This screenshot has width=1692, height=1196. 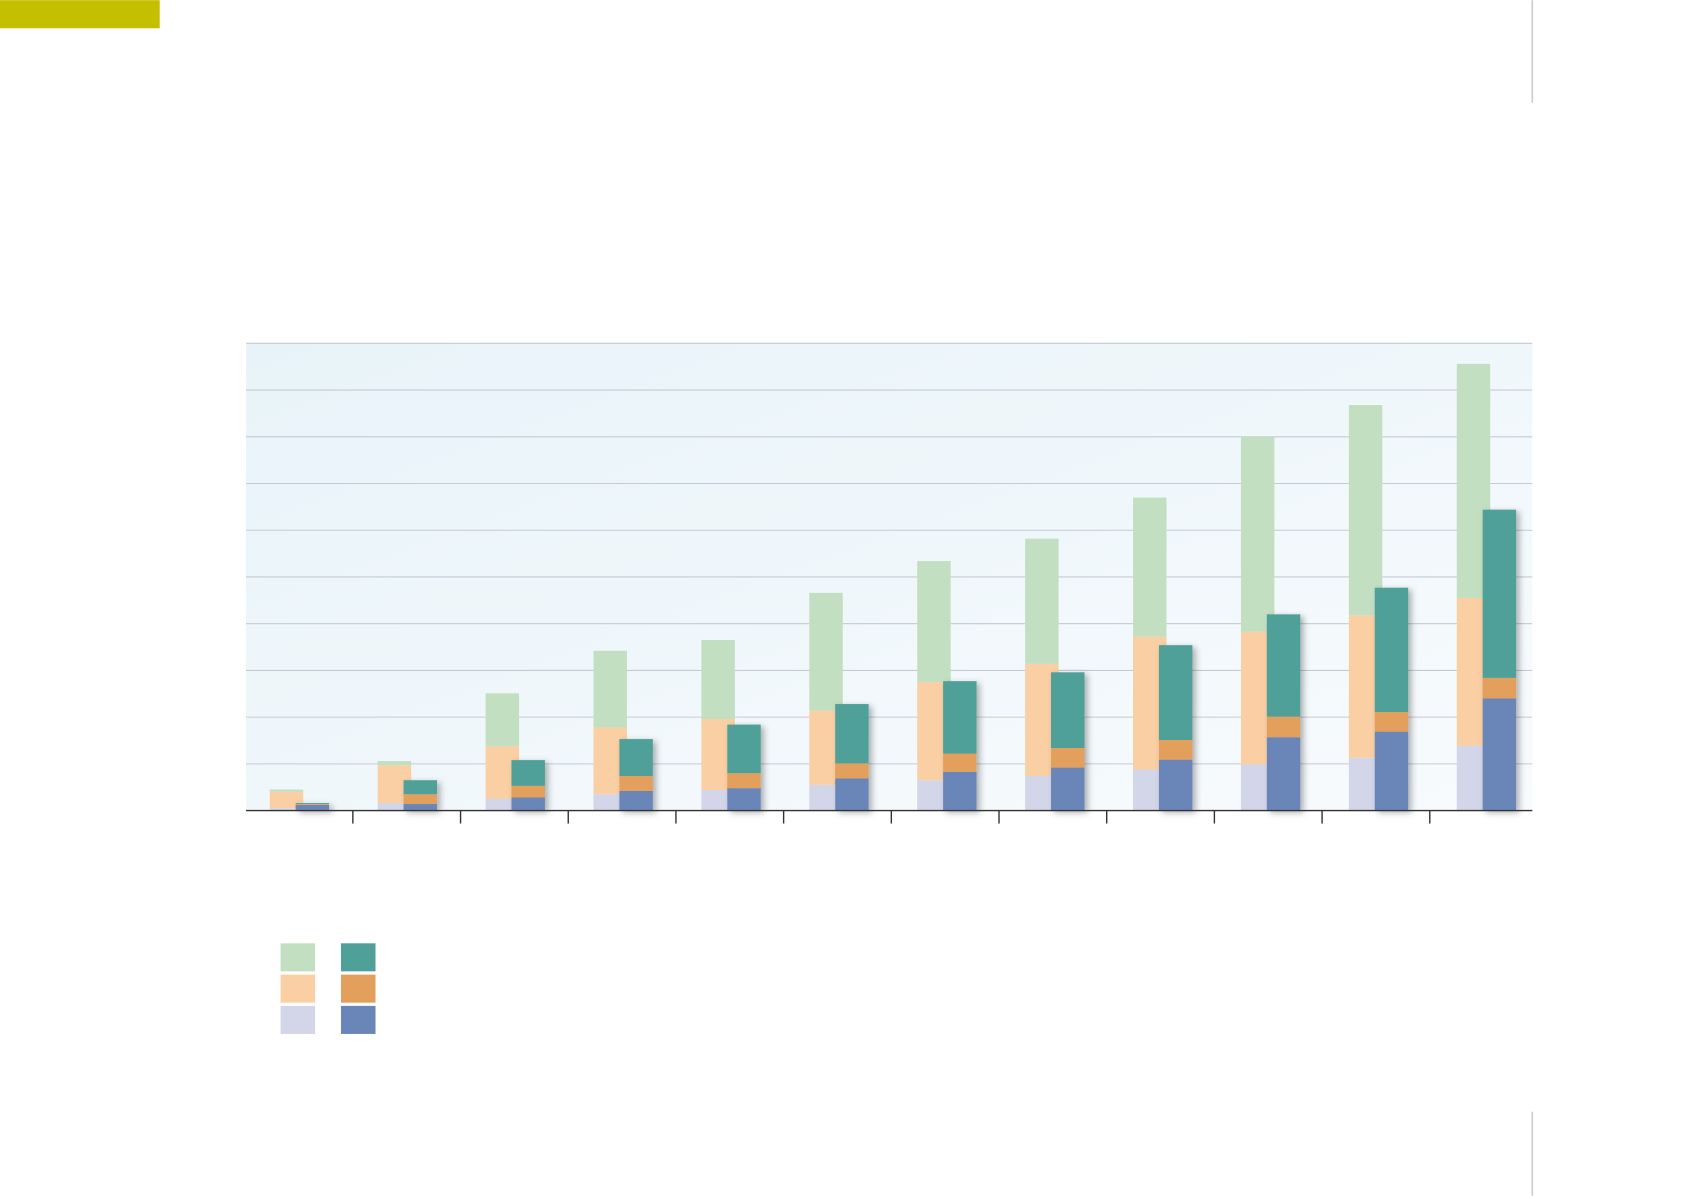 What do you see at coordinates (80, 14) in the screenshot?
I see `header-tab` at bounding box center [80, 14].